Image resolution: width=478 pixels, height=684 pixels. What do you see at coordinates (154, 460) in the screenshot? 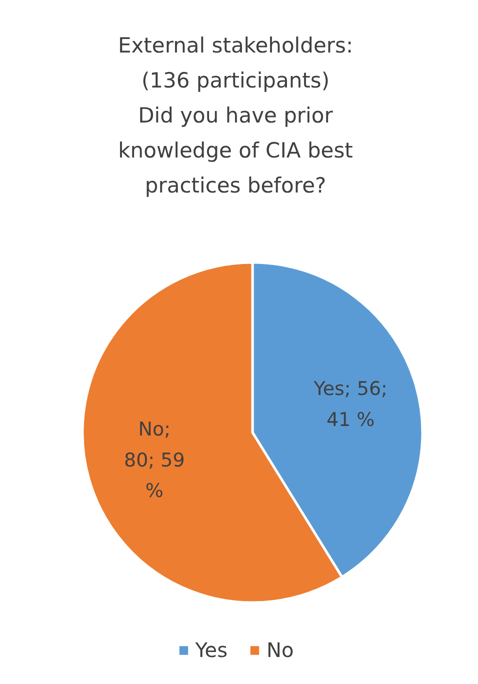
I see `data-label: No; 80; 59 %` at bounding box center [154, 460].